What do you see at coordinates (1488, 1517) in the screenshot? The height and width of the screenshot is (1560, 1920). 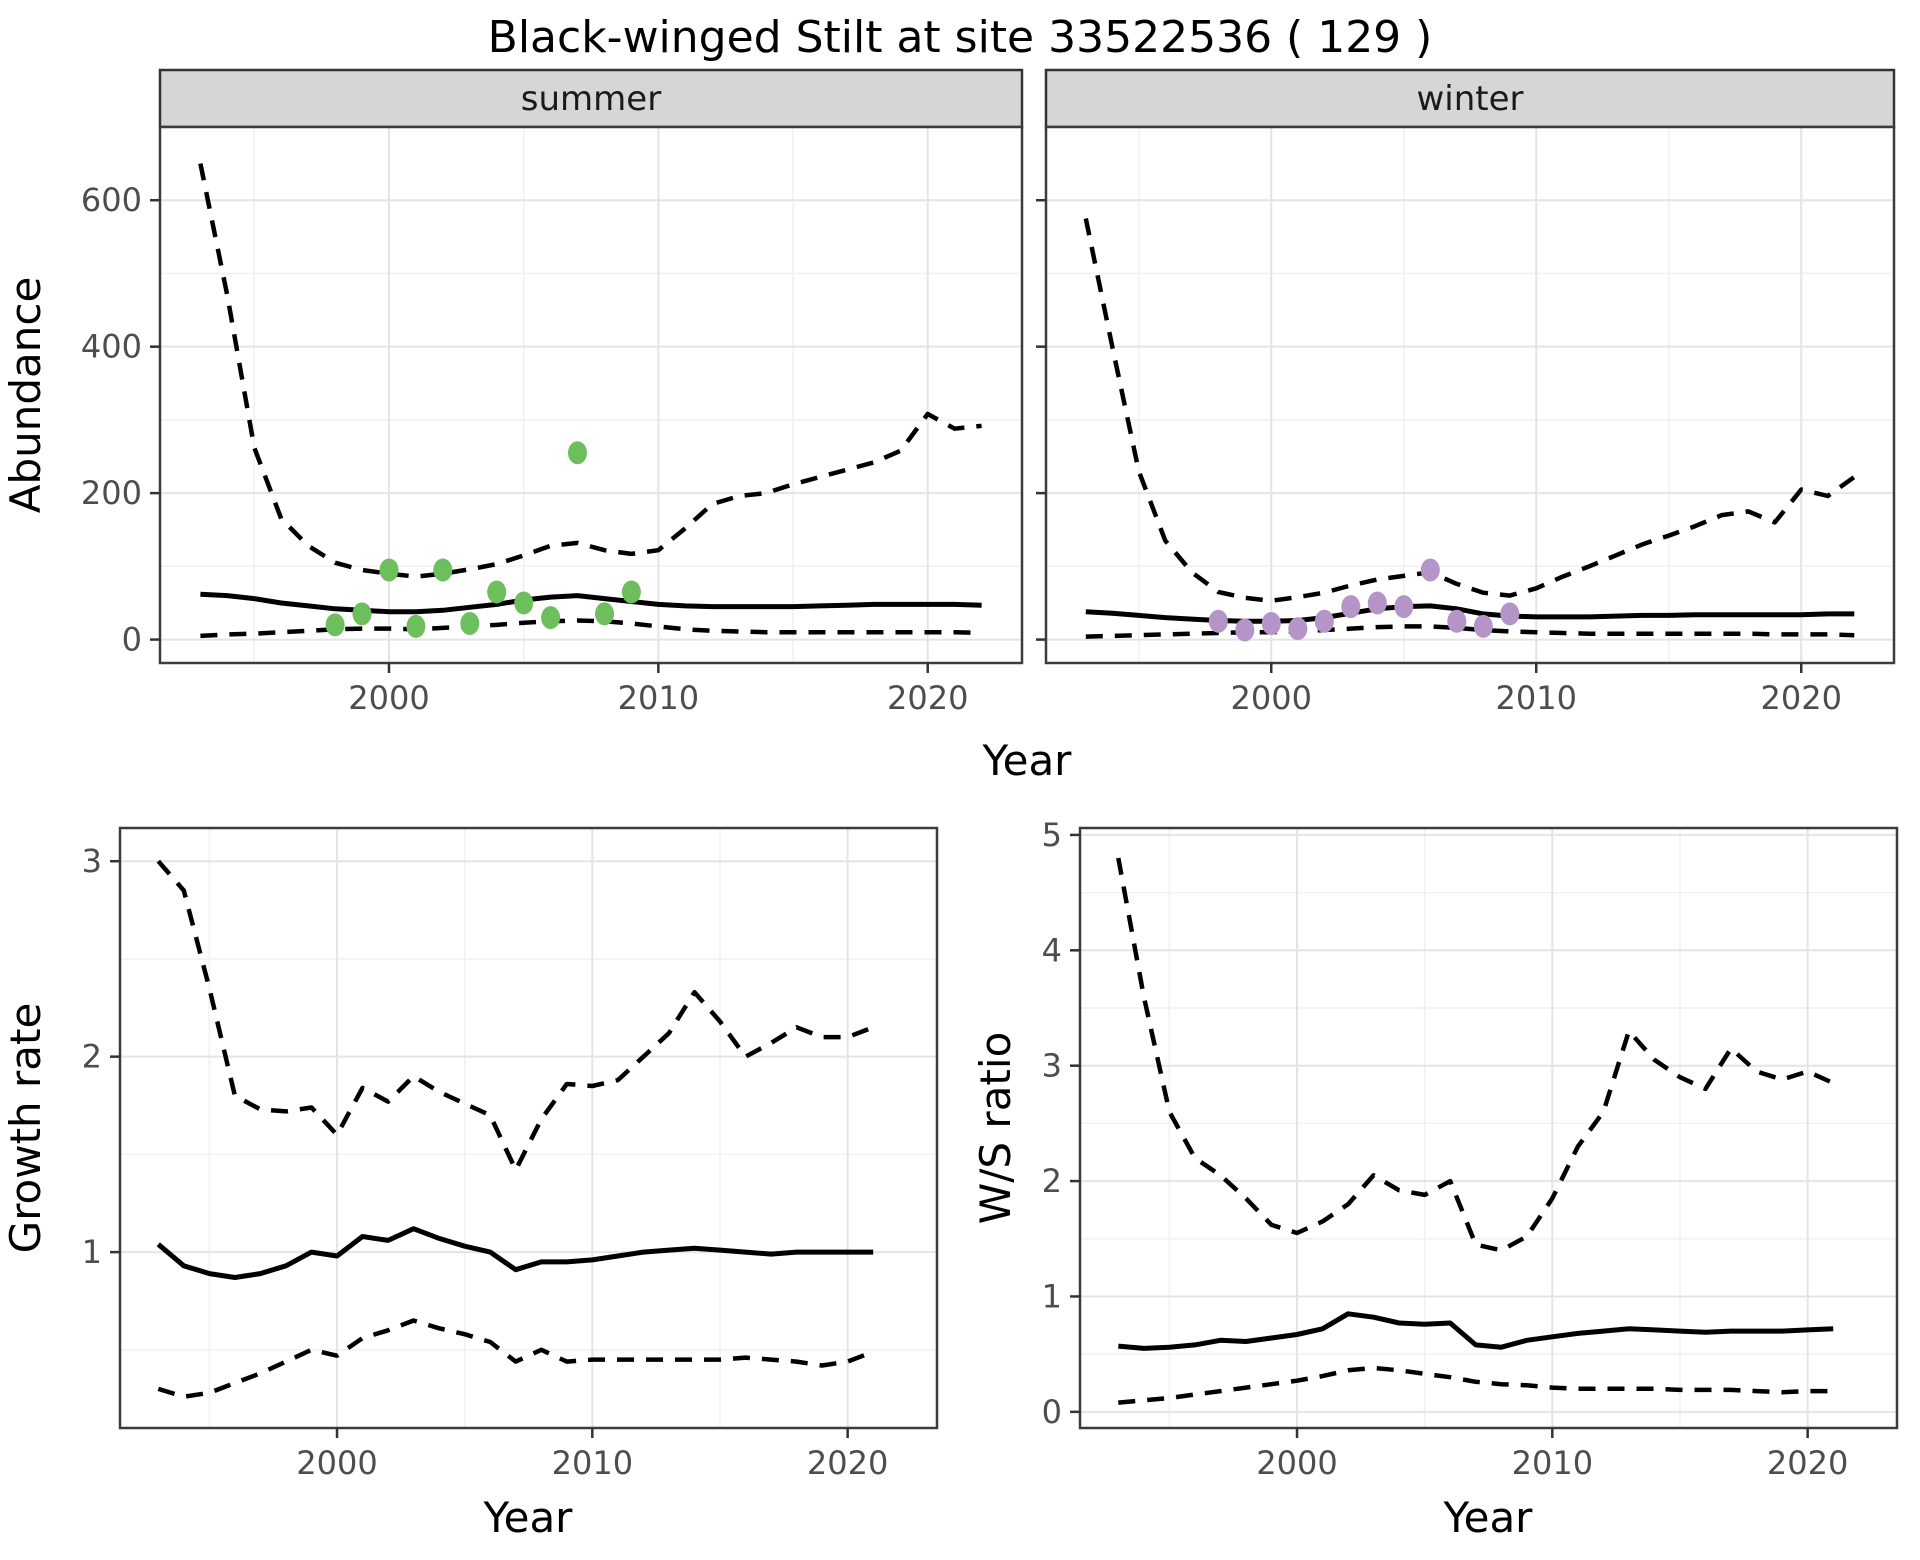 I see `x-axis-title-bottom-right: Year` at bounding box center [1488, 1517].